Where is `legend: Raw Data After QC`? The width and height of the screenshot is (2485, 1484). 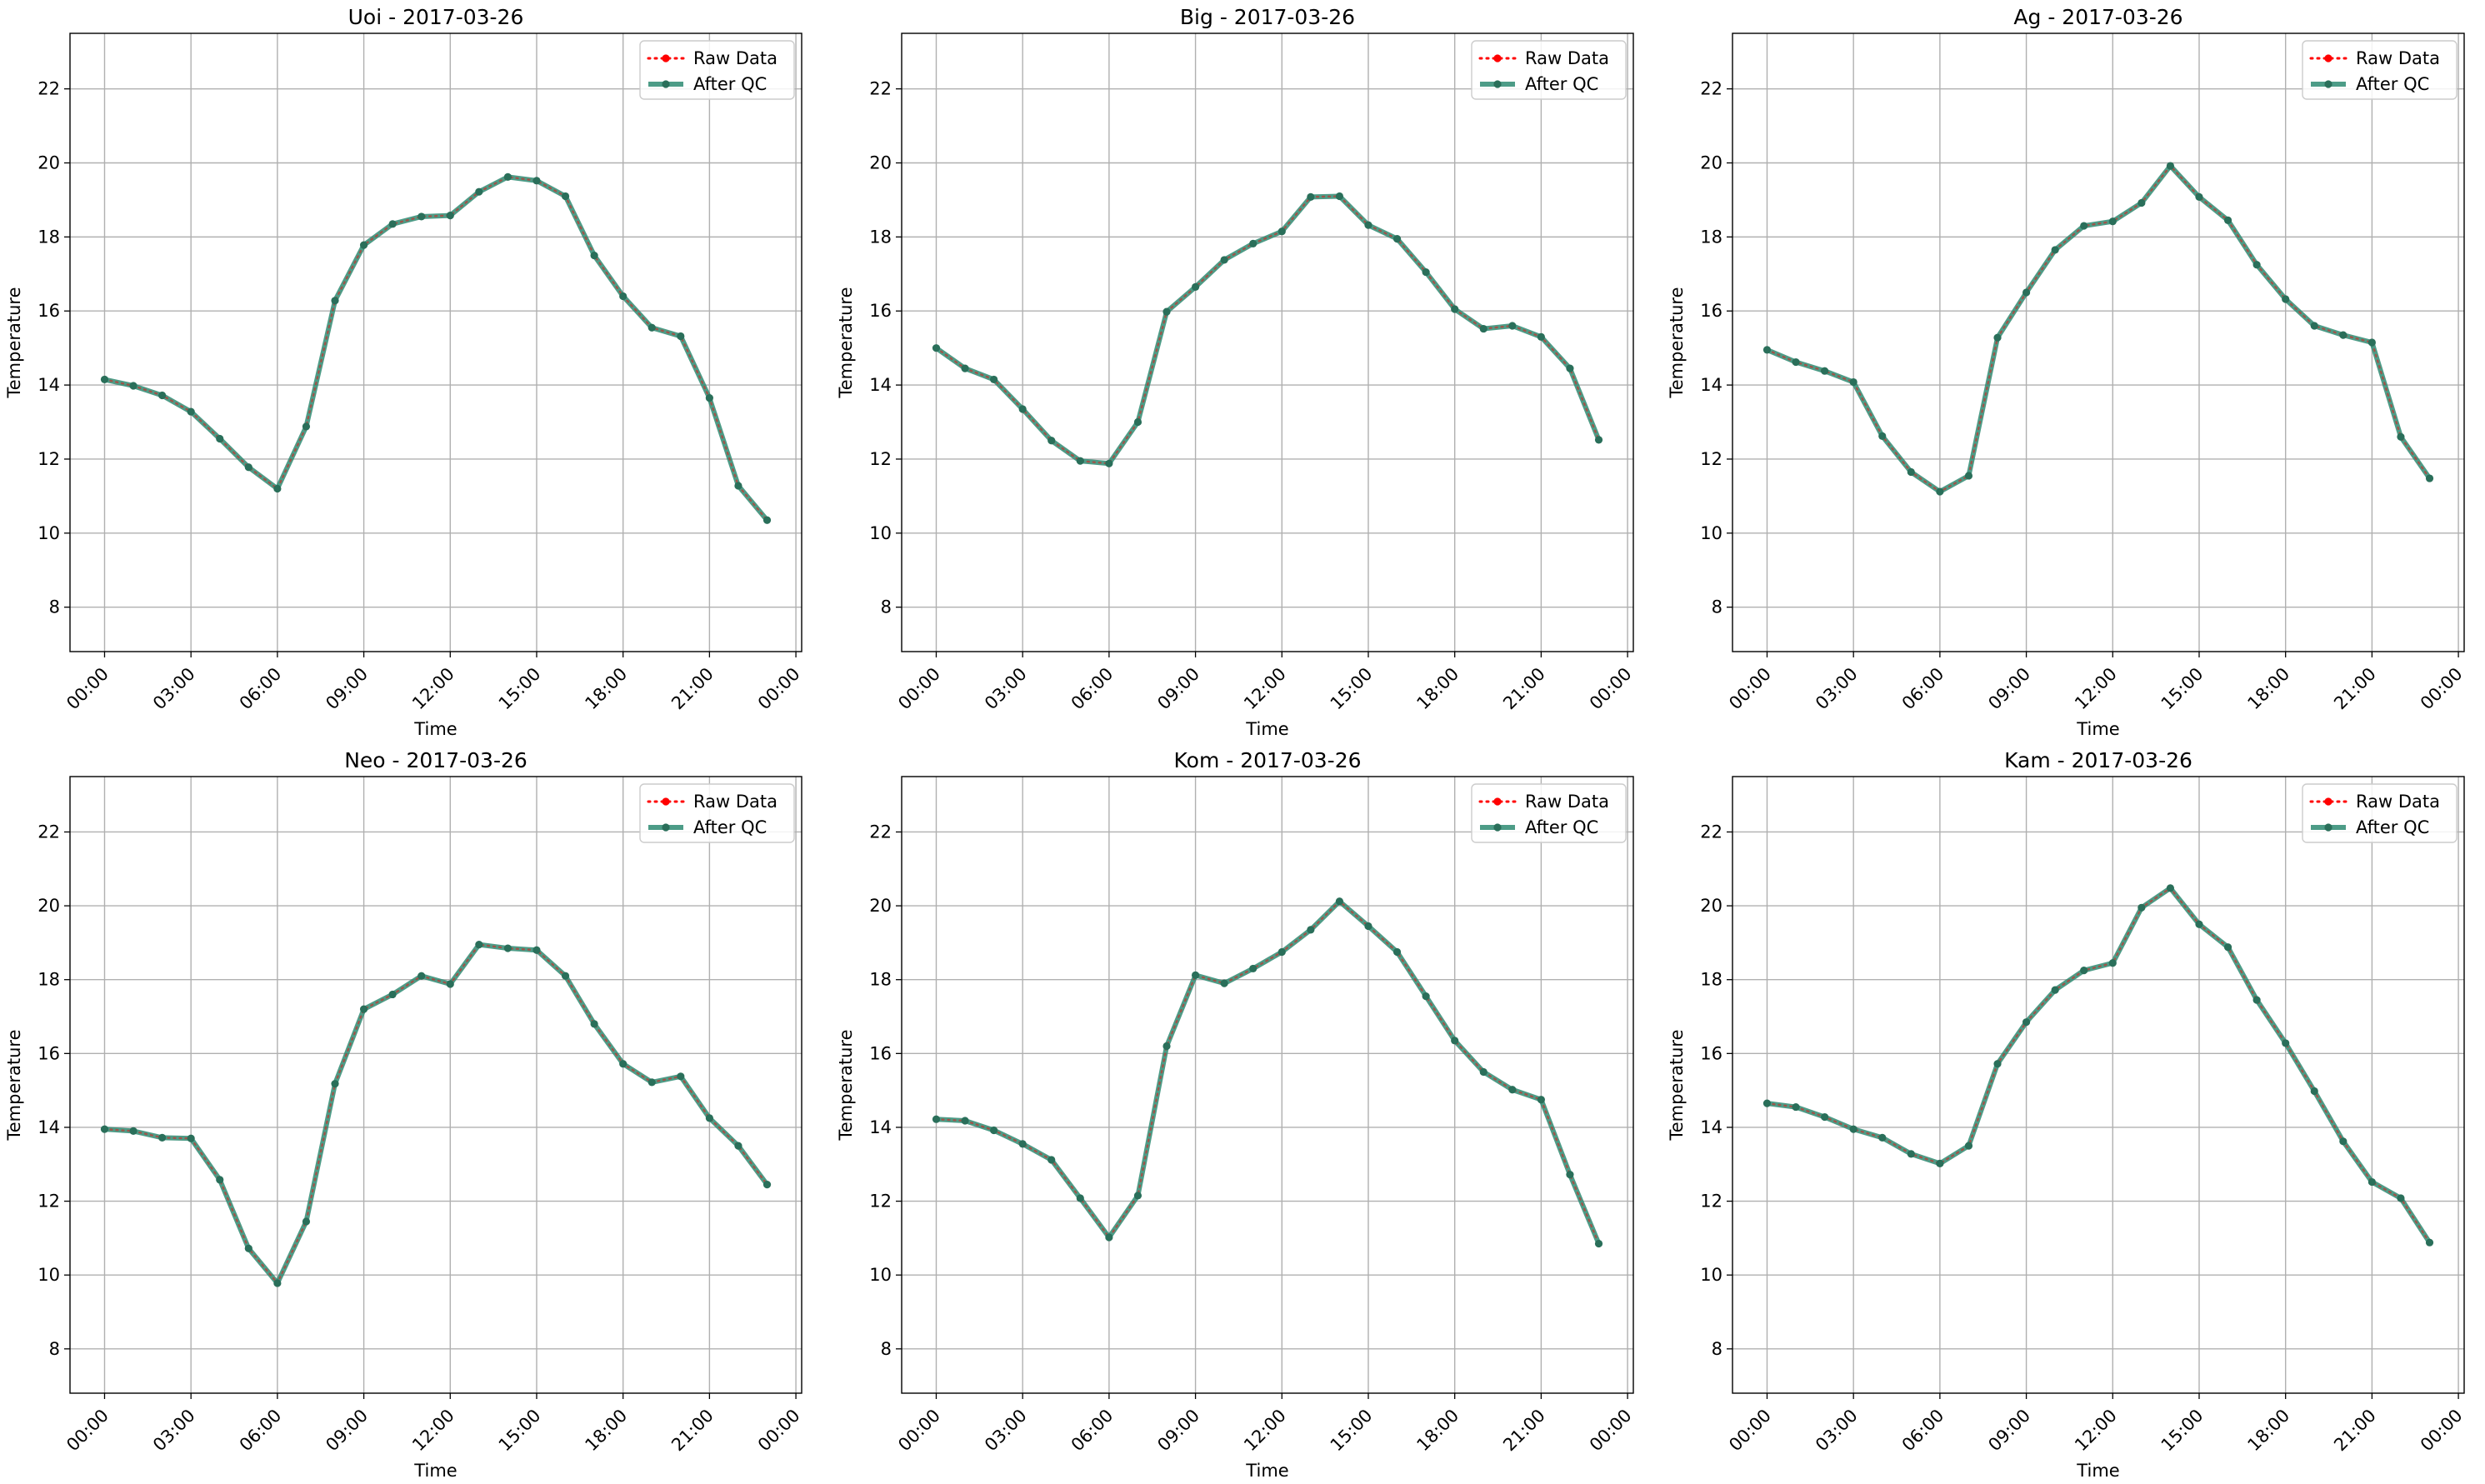
legend: Raw Data After QC is located at coordinates (2380, 813).